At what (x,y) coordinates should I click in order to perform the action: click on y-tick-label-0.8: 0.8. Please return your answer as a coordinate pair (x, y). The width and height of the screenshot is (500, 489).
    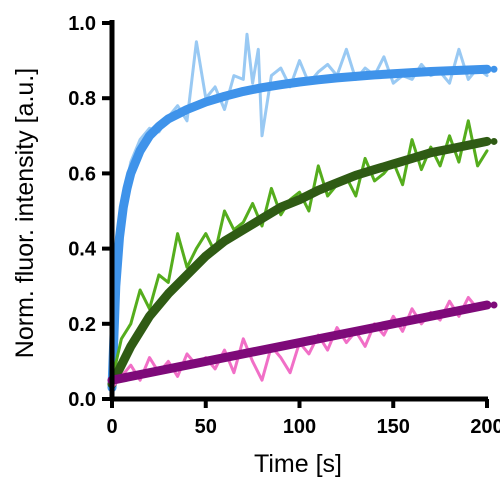
    Looking at the image, I should click on (82, 99).